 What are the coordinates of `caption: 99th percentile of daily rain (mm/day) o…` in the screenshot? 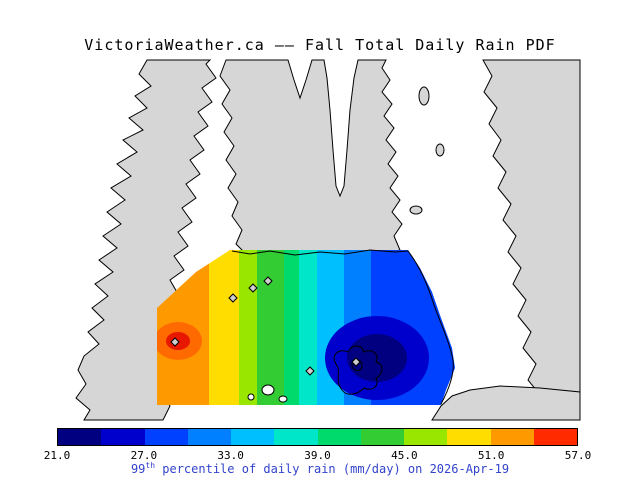 It's located at (320, 468).